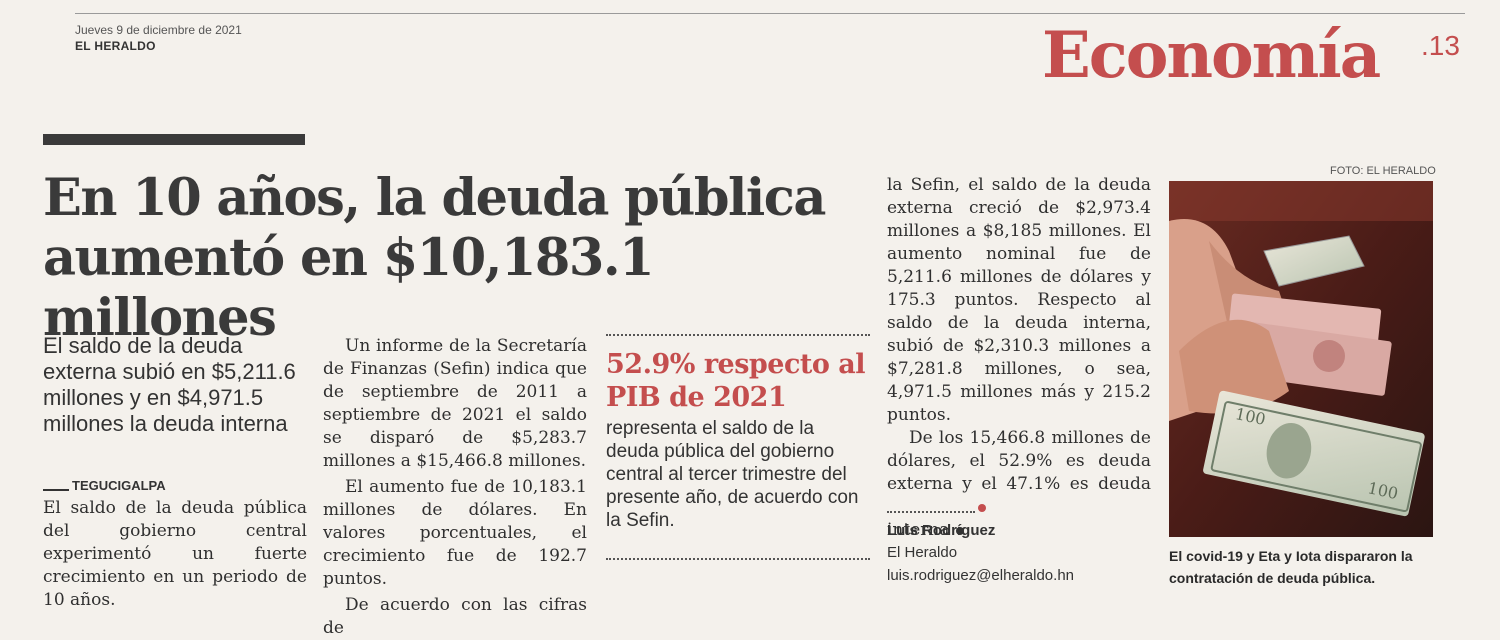 The height and width of the screenshot is (640, 1500). What do you see at coordinates (1211, 55) in the screenshot?
I see `section-title: Economía` at bounding box center [1211, 55].